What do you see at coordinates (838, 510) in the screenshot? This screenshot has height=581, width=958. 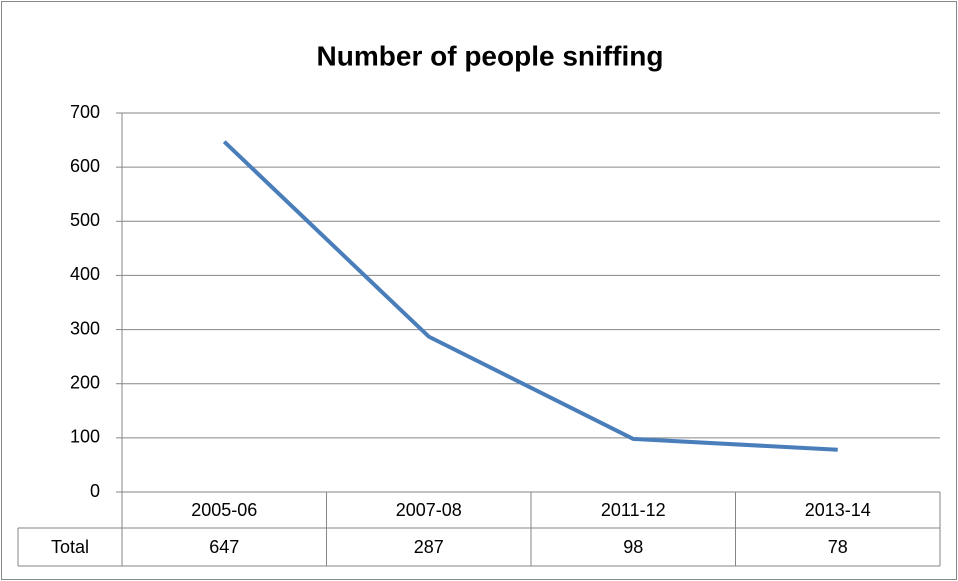 I see `x-tick-label: 2013-14` at bounding box center [838, 510].